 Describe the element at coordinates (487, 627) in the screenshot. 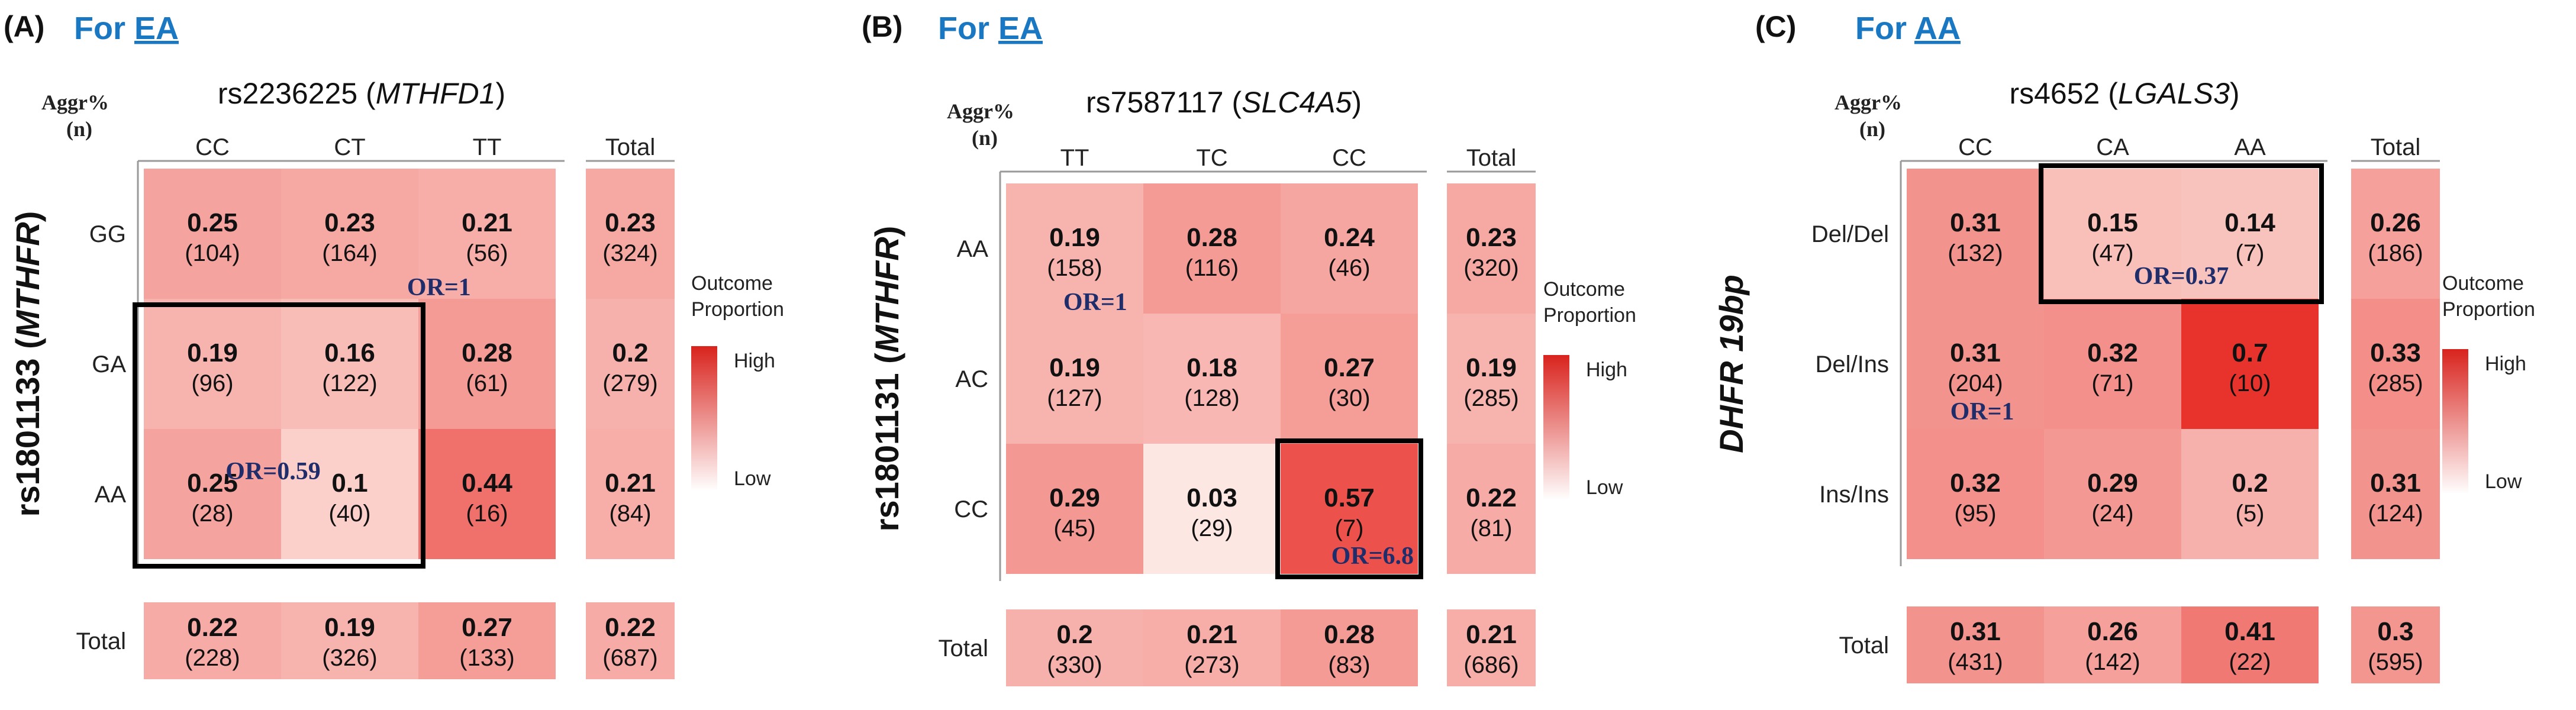

I see `col-total-cell-value: 0.27` at that location.